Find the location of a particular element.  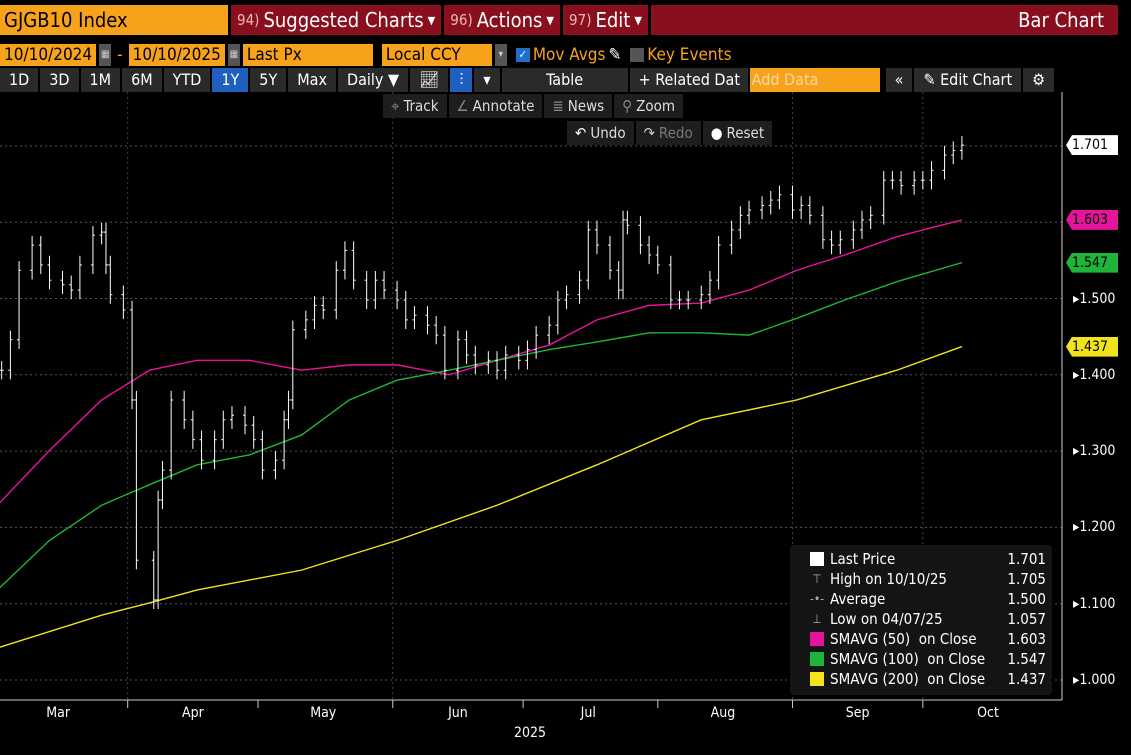

legend-value: 1.500 is located at coordinates (1026, 599).